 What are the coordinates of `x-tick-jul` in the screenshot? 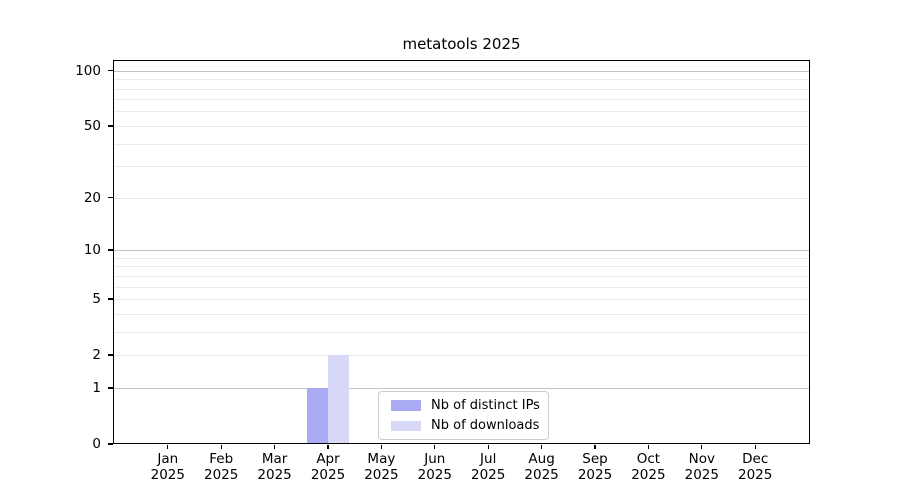 It's located at (488, 447).